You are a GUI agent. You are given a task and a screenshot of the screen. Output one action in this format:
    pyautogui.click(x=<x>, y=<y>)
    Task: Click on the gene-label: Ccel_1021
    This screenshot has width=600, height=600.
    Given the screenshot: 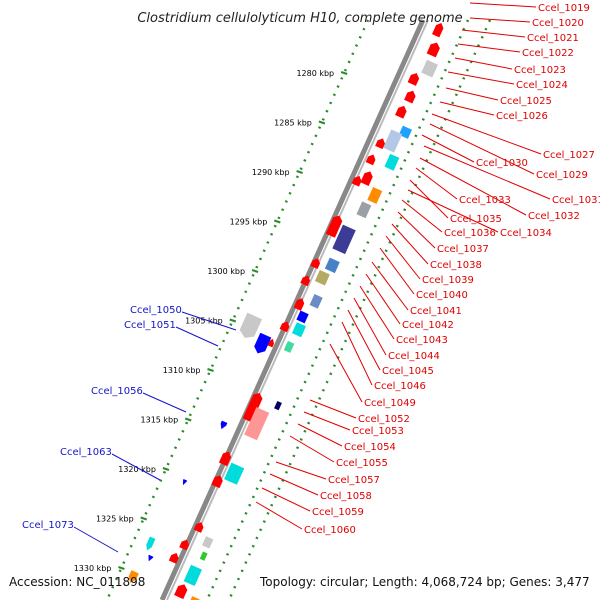 What is the action you would take?
    pyautogui.click(x=553, y=38)
    